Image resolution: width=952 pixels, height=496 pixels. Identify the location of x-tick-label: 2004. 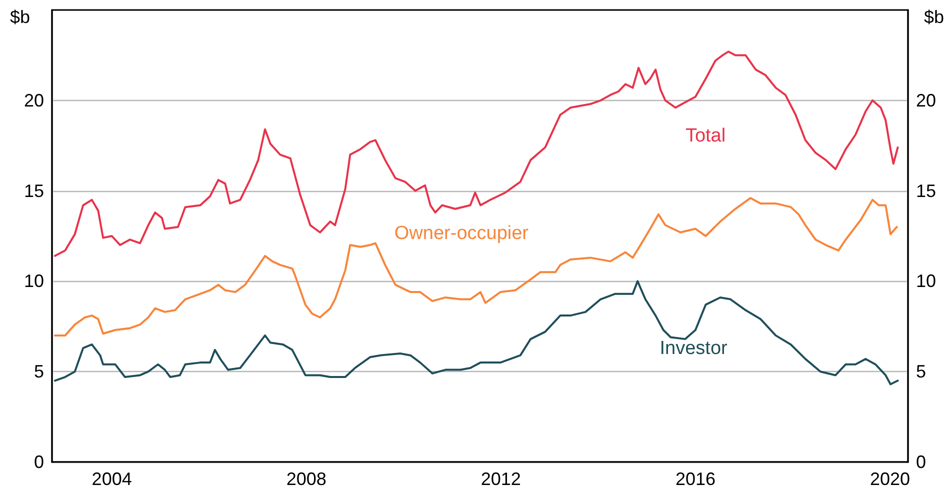
(112, 479).